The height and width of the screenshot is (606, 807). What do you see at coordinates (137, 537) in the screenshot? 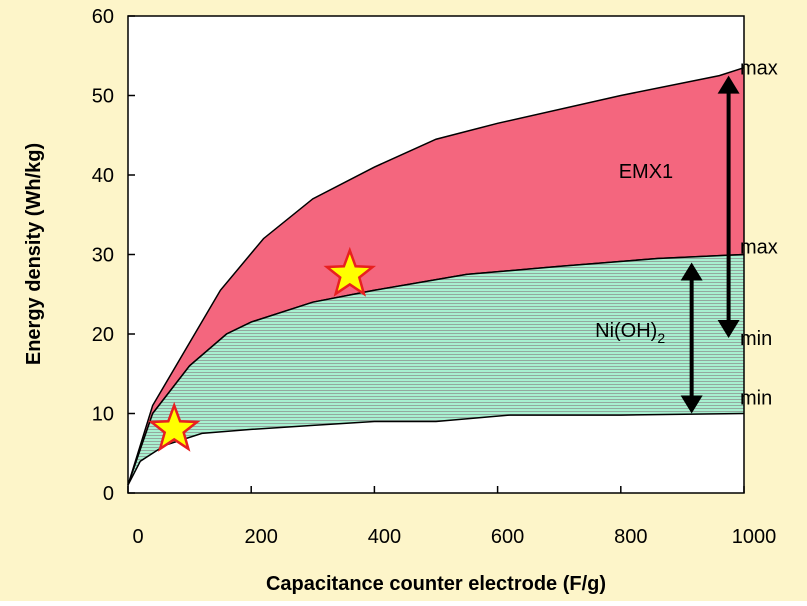
I see `x-tick-label: 0` at bounding box center [137, 537].